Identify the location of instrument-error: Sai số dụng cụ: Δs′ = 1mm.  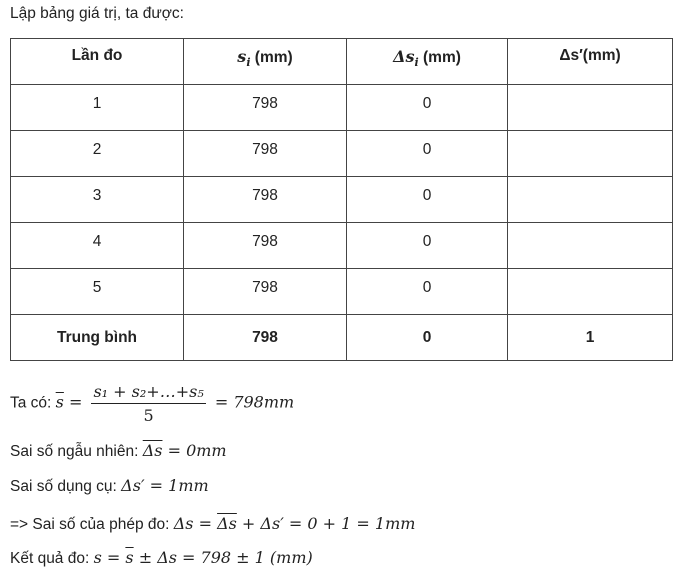
(109, 485).